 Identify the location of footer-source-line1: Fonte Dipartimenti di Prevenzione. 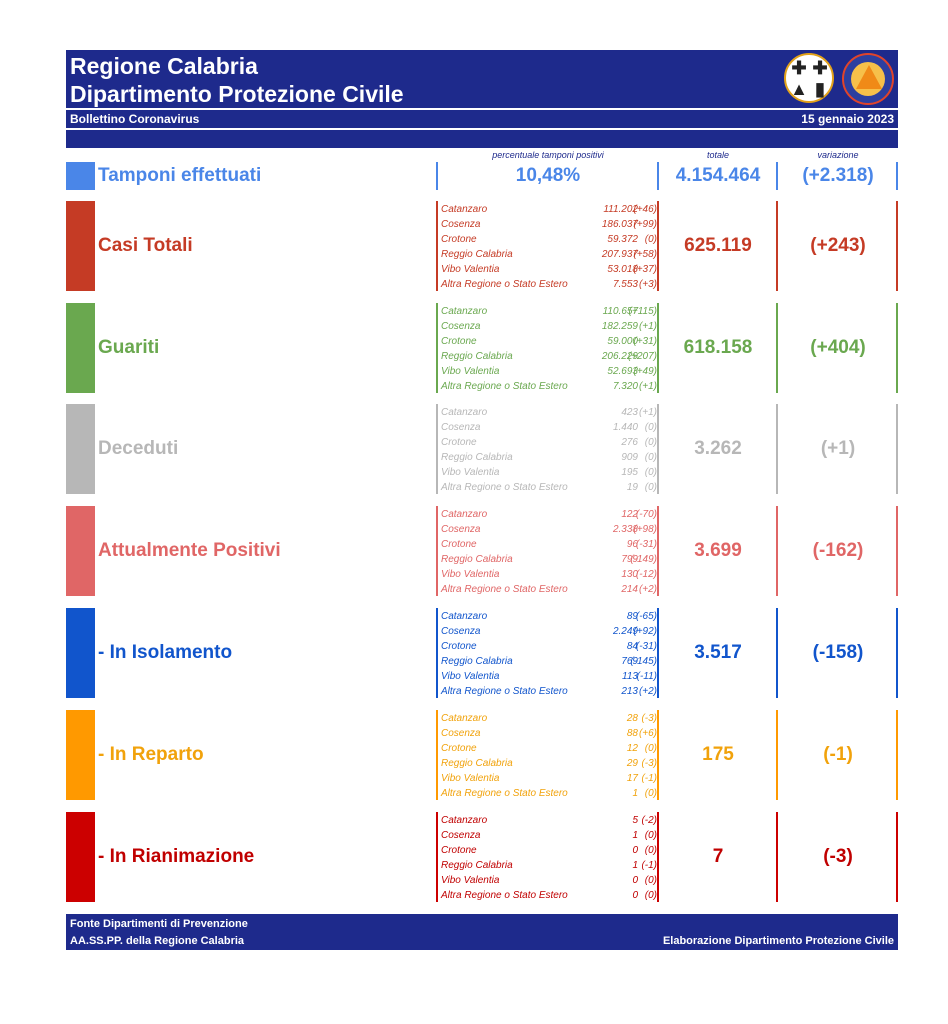
(159, 924).